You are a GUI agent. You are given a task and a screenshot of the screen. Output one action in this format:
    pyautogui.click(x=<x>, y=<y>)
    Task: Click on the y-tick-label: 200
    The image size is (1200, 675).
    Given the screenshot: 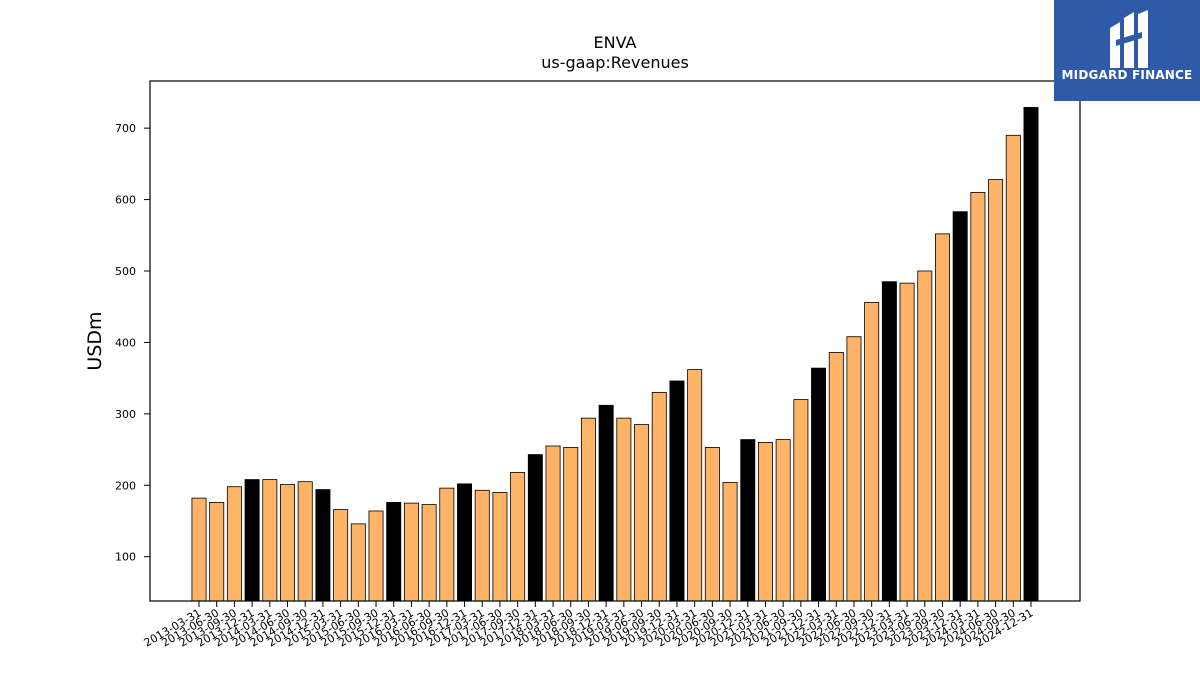 What is the action you would take?
    pyautogui.click(x=125, y=485)
    